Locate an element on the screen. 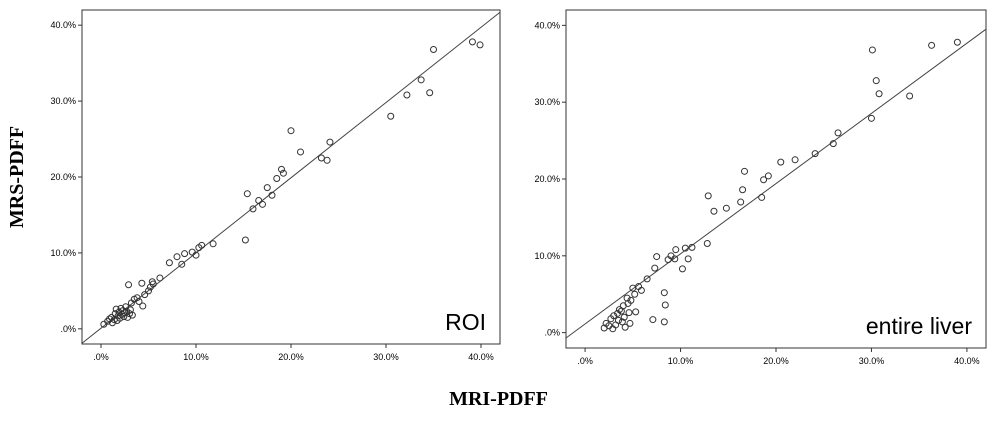  x-tick-label: 10.0% is located at coordinates (681, 361).